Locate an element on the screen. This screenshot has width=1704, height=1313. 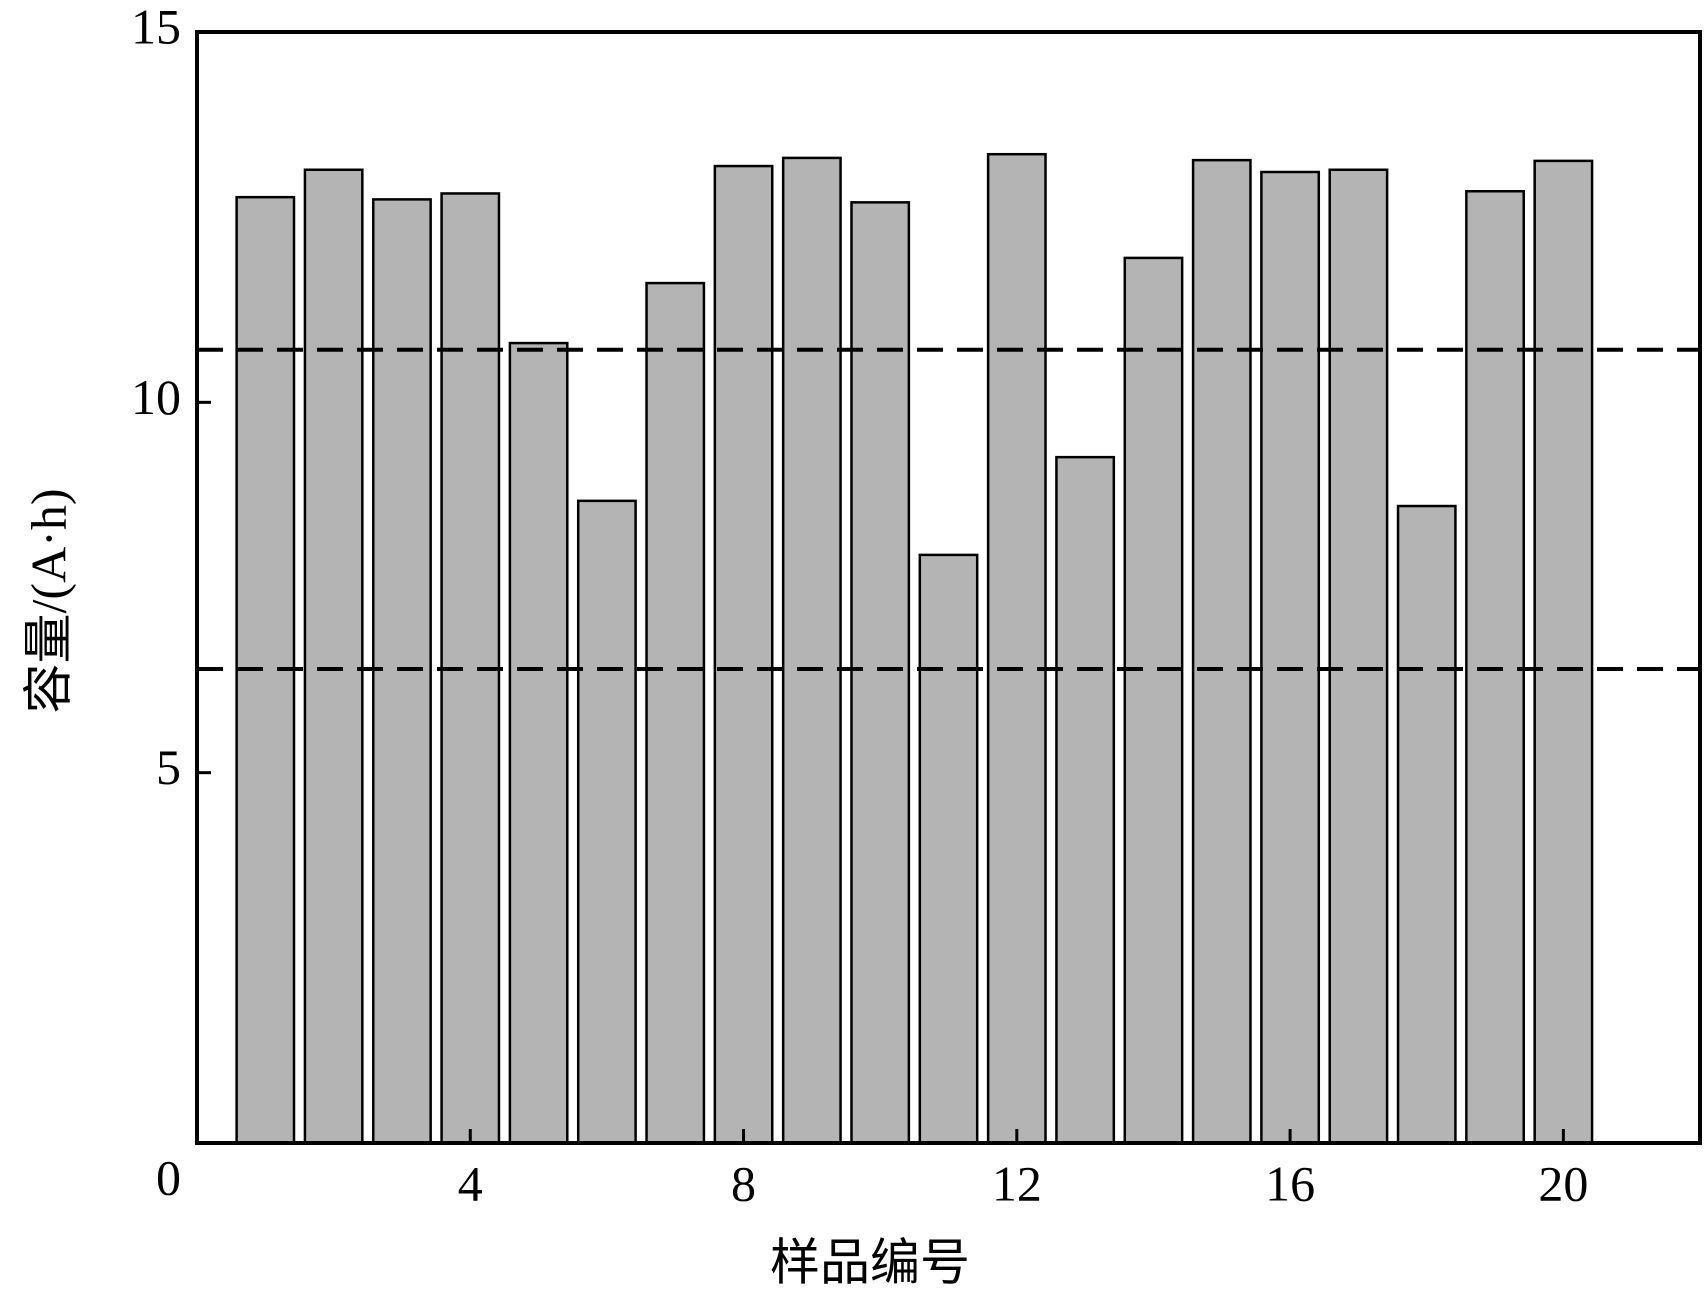
x-tick-label: 4 is located at coordinates (470, 1183).